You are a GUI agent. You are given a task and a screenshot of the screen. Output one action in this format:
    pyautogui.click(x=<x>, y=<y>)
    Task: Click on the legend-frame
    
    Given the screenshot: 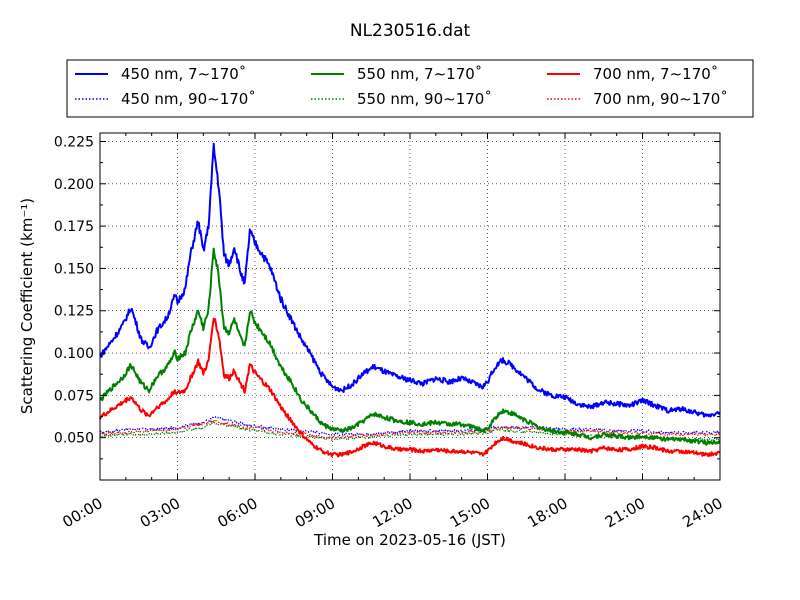 What is the action you would take?
    pyautogui.click(x=410, y=88)
    